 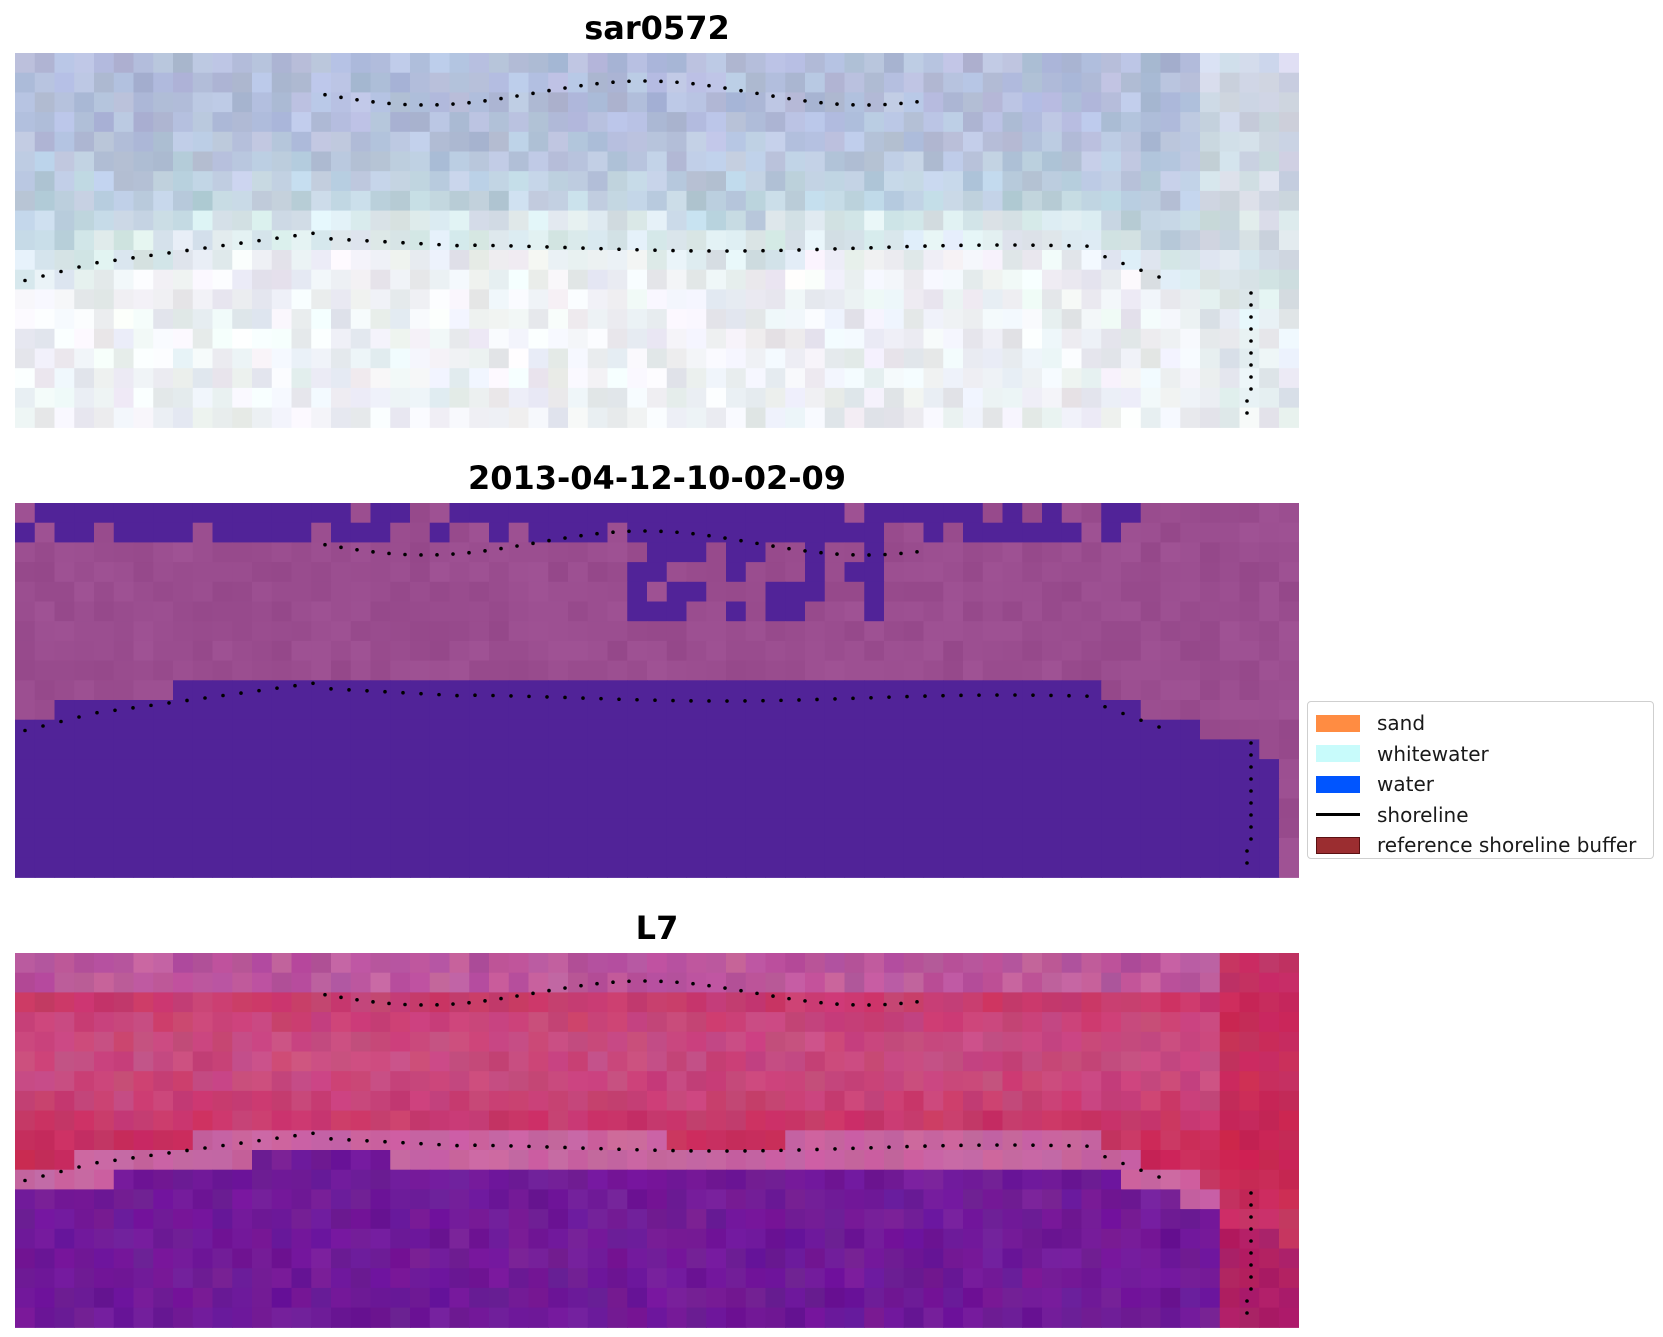 What do you see at coordinates (1507, 845) in the screenshot?
I see `legend-label-buffer: reference shoreline buffer` at bounding box center [1507, 845].